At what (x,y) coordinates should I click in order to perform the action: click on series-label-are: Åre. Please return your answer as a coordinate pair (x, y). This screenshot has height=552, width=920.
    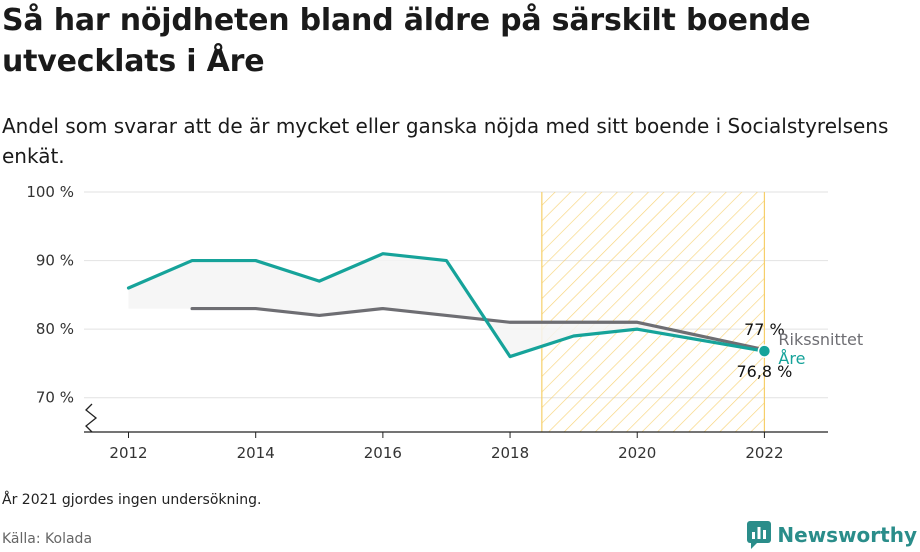
    Looking at the image, I should click on (791, 358).